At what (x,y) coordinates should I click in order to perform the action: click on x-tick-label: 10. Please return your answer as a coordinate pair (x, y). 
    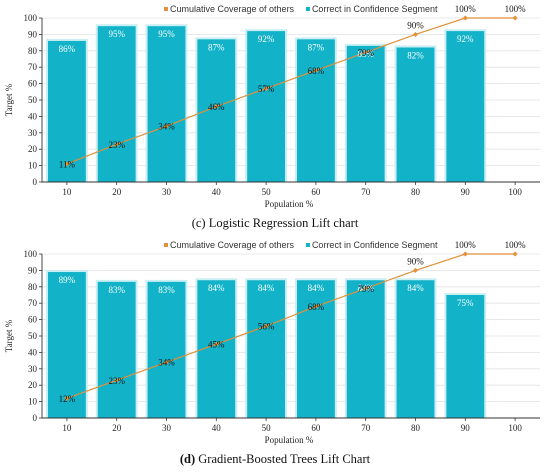
    Looking at the image, I should click on (67, 428).